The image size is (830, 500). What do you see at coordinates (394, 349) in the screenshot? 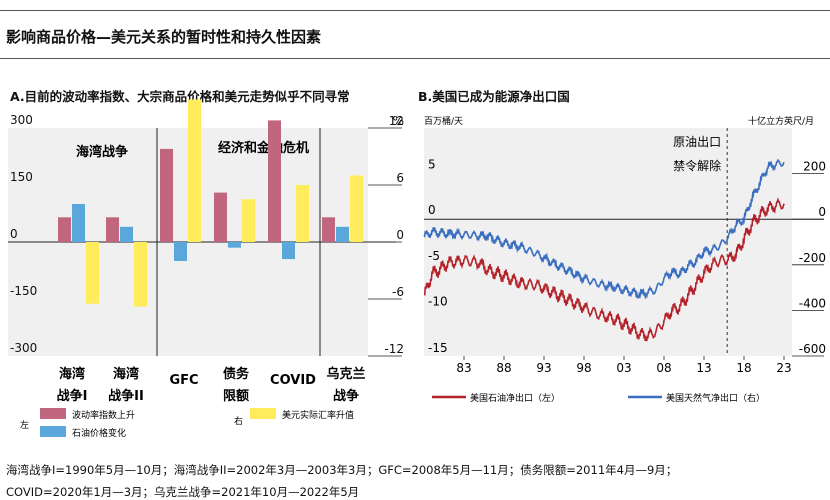
I see `panel-a-right-tick-label: -12` at bounding box center [394, 349].